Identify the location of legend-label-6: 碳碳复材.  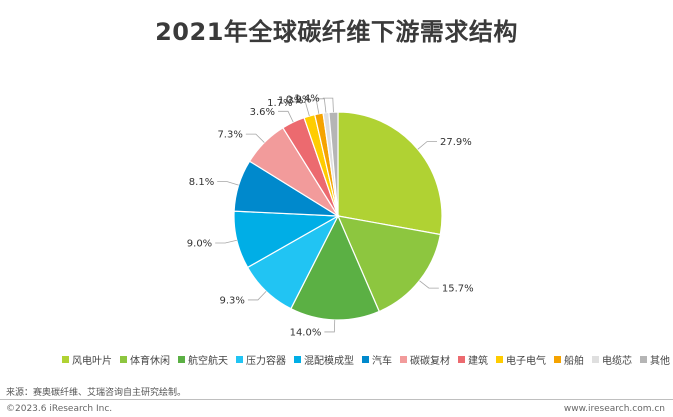
(430, 361).